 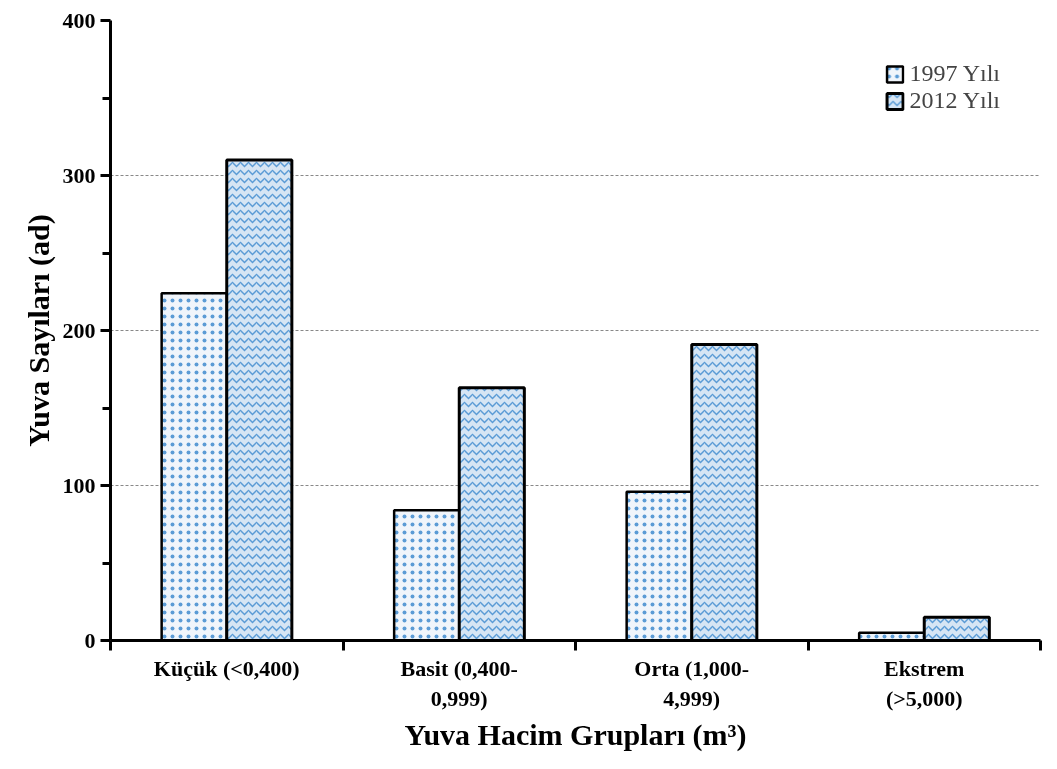 What do you see at coordinates (692, 683) in the screenshot?
I see `x-tick-label: Orta (1,000- 4,999)` at bounding box center [692, 683].